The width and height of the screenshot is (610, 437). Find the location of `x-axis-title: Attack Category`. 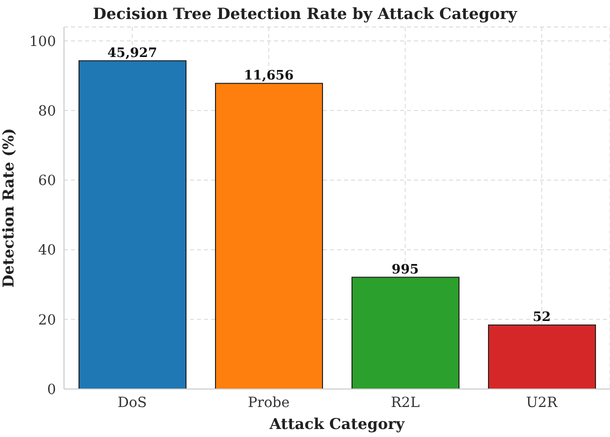

x-axis-title: Attack Category is located at coordinates (337, 424).